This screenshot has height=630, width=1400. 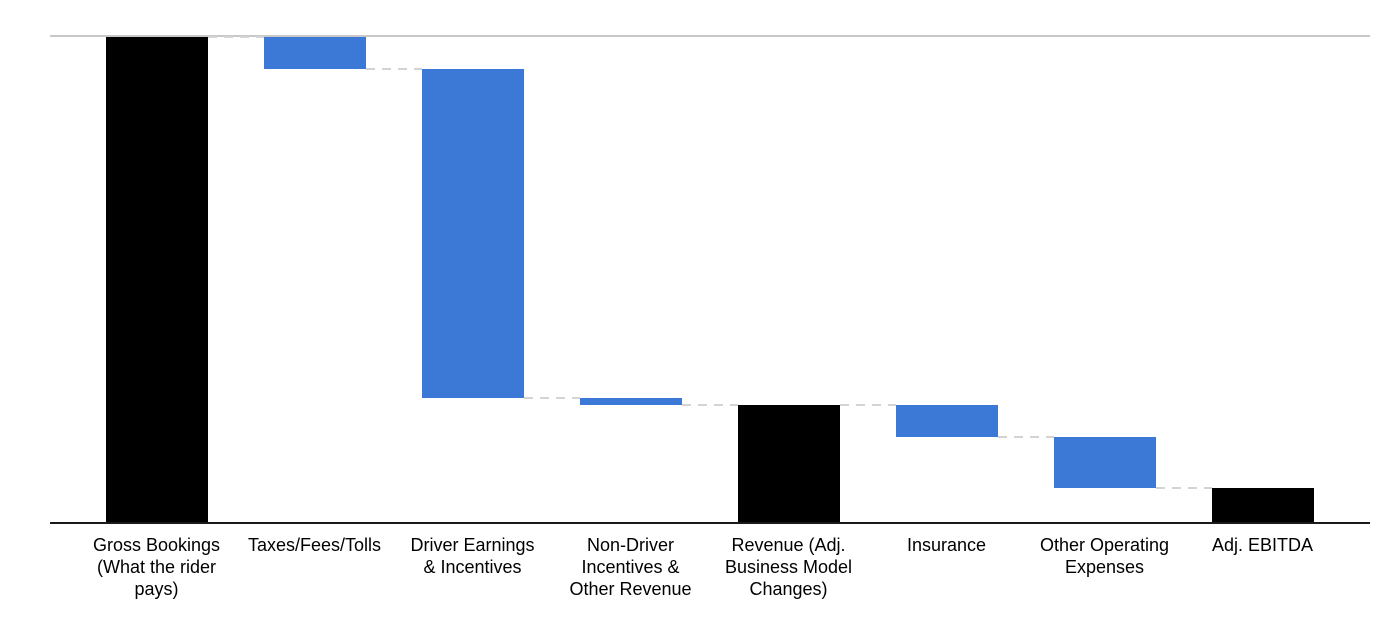 I want to click on category-label-line: Gross Bookings, so click(x=156, y=545).